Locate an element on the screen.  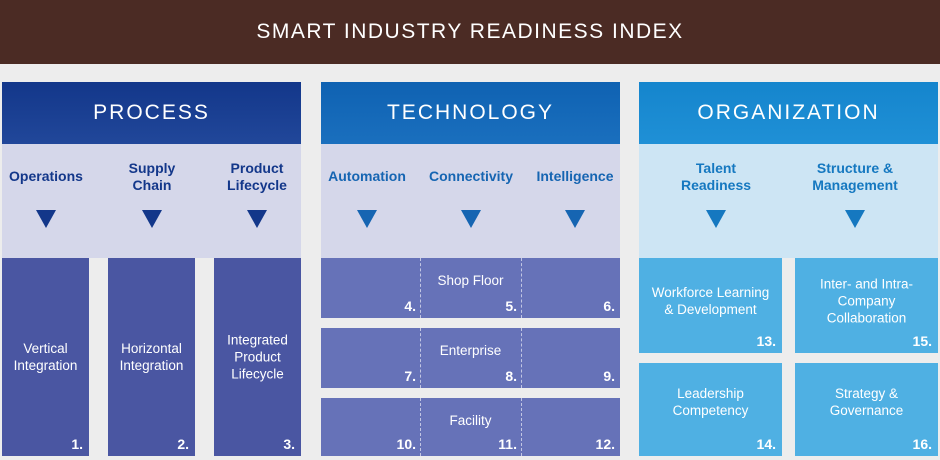
cell-label: Workforce Learning & Development is located at coordinates (710, 300).